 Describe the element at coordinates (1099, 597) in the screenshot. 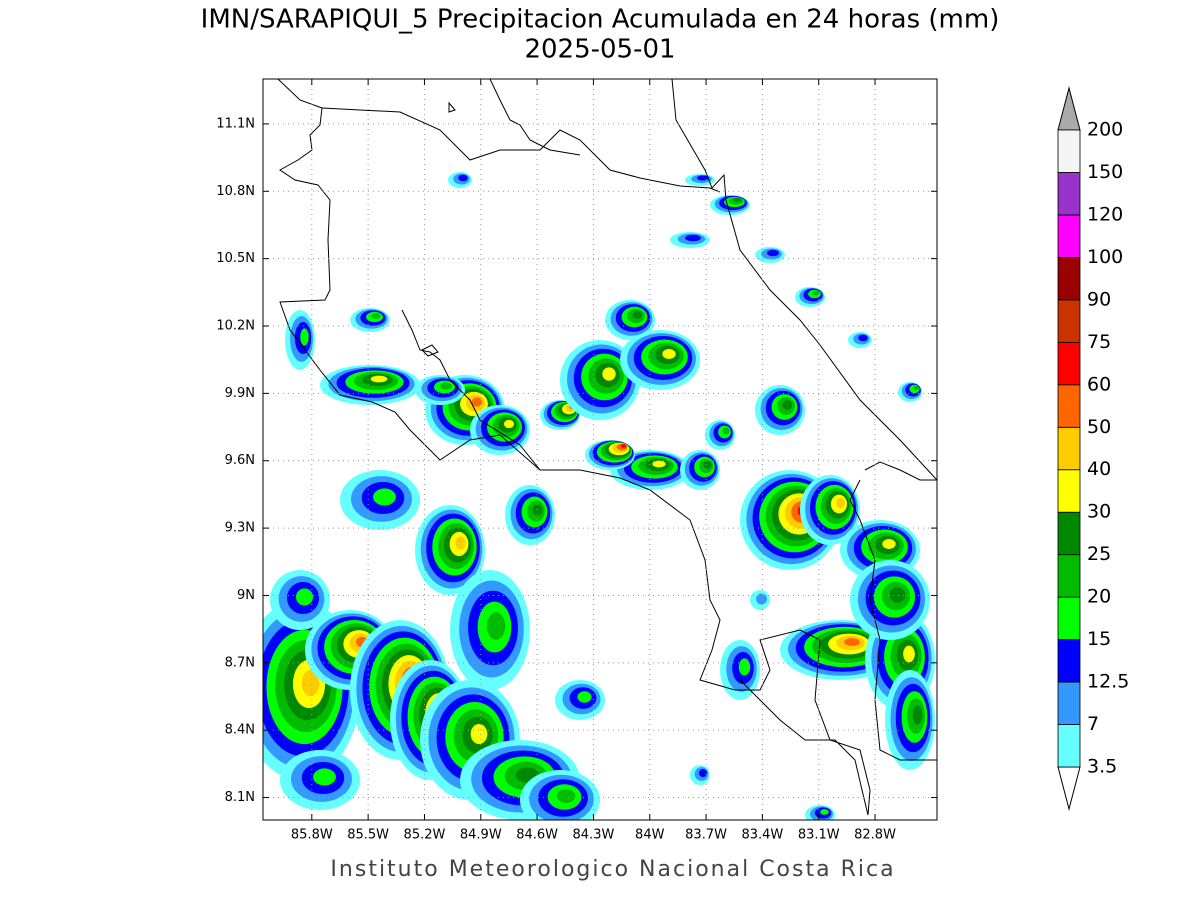

I see `colorbar-label: 20` at that location.